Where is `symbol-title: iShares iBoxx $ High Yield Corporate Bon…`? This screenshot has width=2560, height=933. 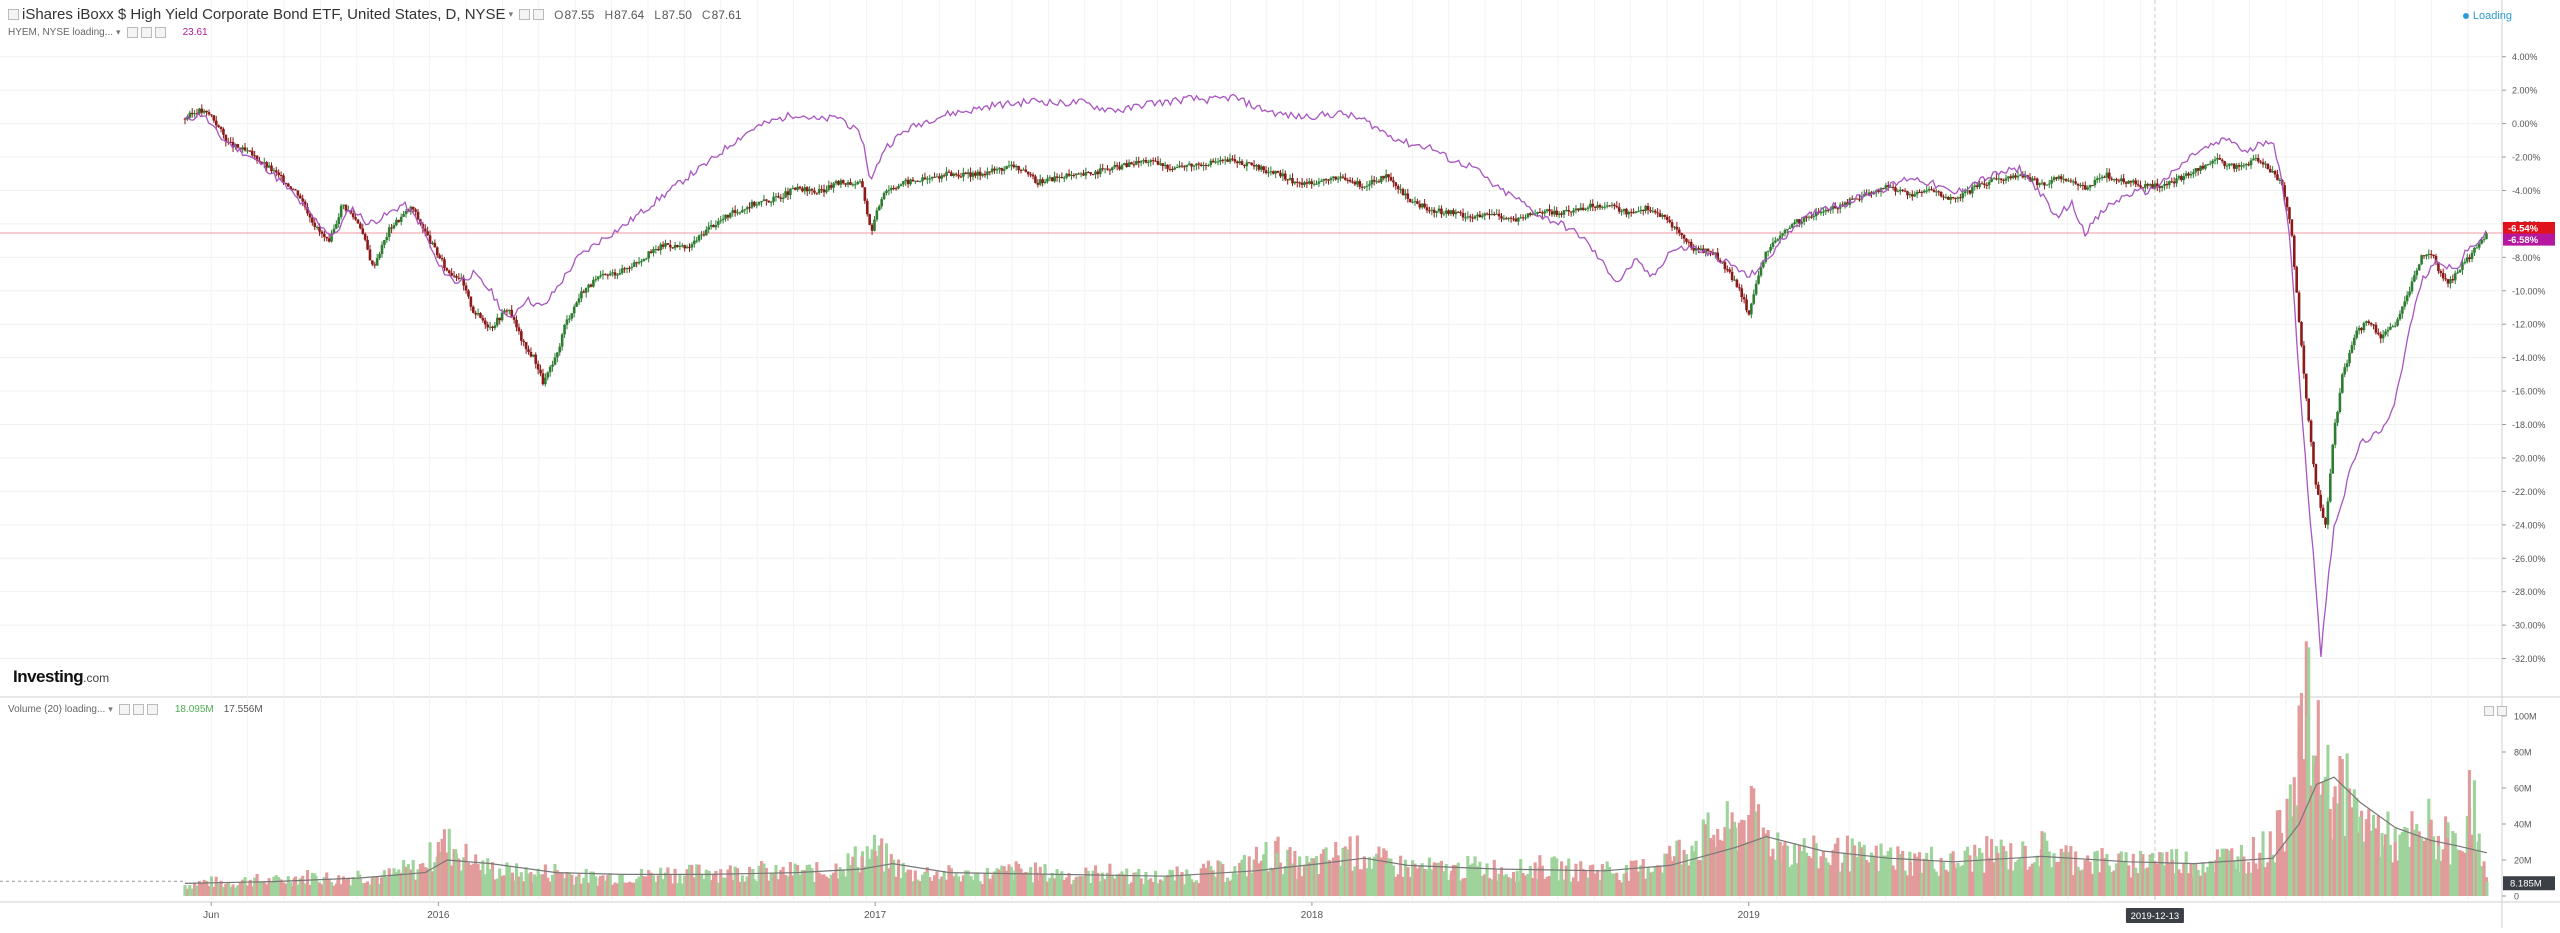
symbol-title: iShares iBoxx $ High Yield Corporate Bon… is located at coordinates (264, 14).